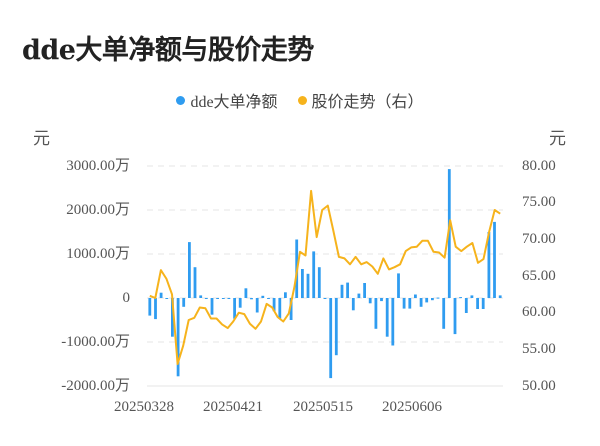 The image size is (600, 446). I want to click on legend: dde大单净额 股价走势（右）, so click(300, 100).